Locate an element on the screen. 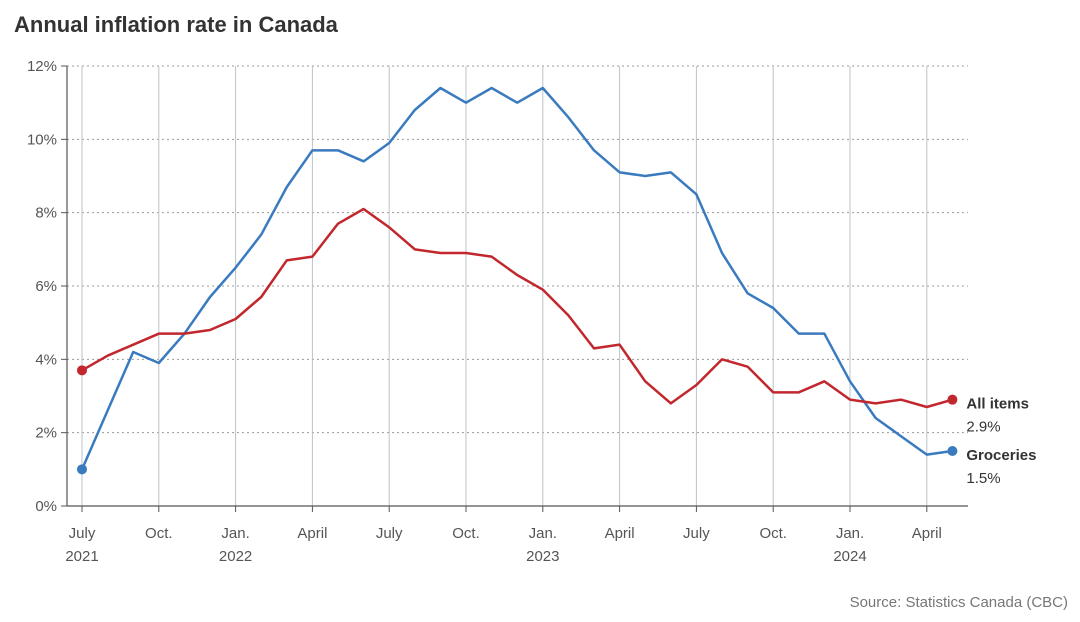 The width and height of the screenshot is (1080, 622). y-tick-label: 12% is located at coordinates (42, 66).